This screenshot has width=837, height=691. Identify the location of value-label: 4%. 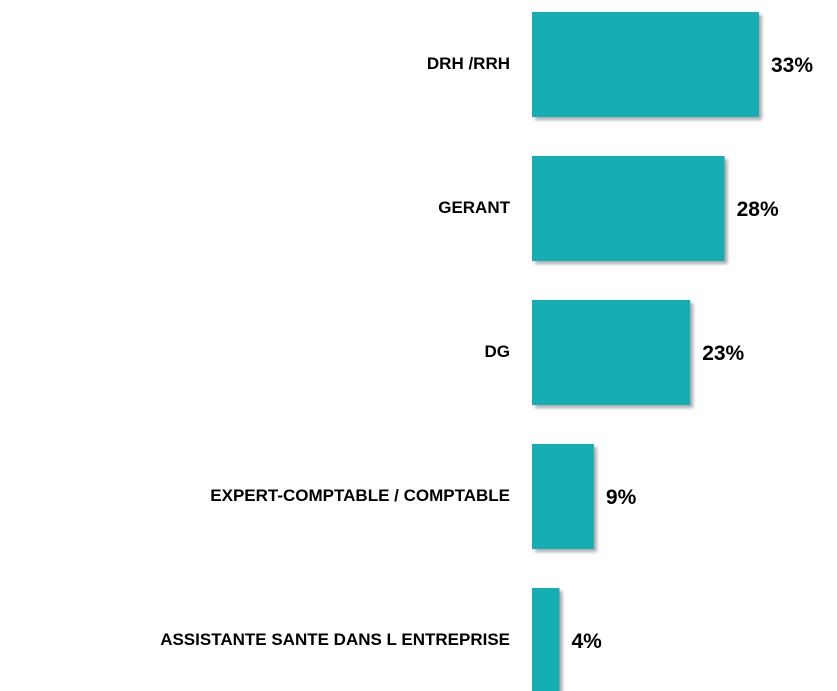
(587, 641).